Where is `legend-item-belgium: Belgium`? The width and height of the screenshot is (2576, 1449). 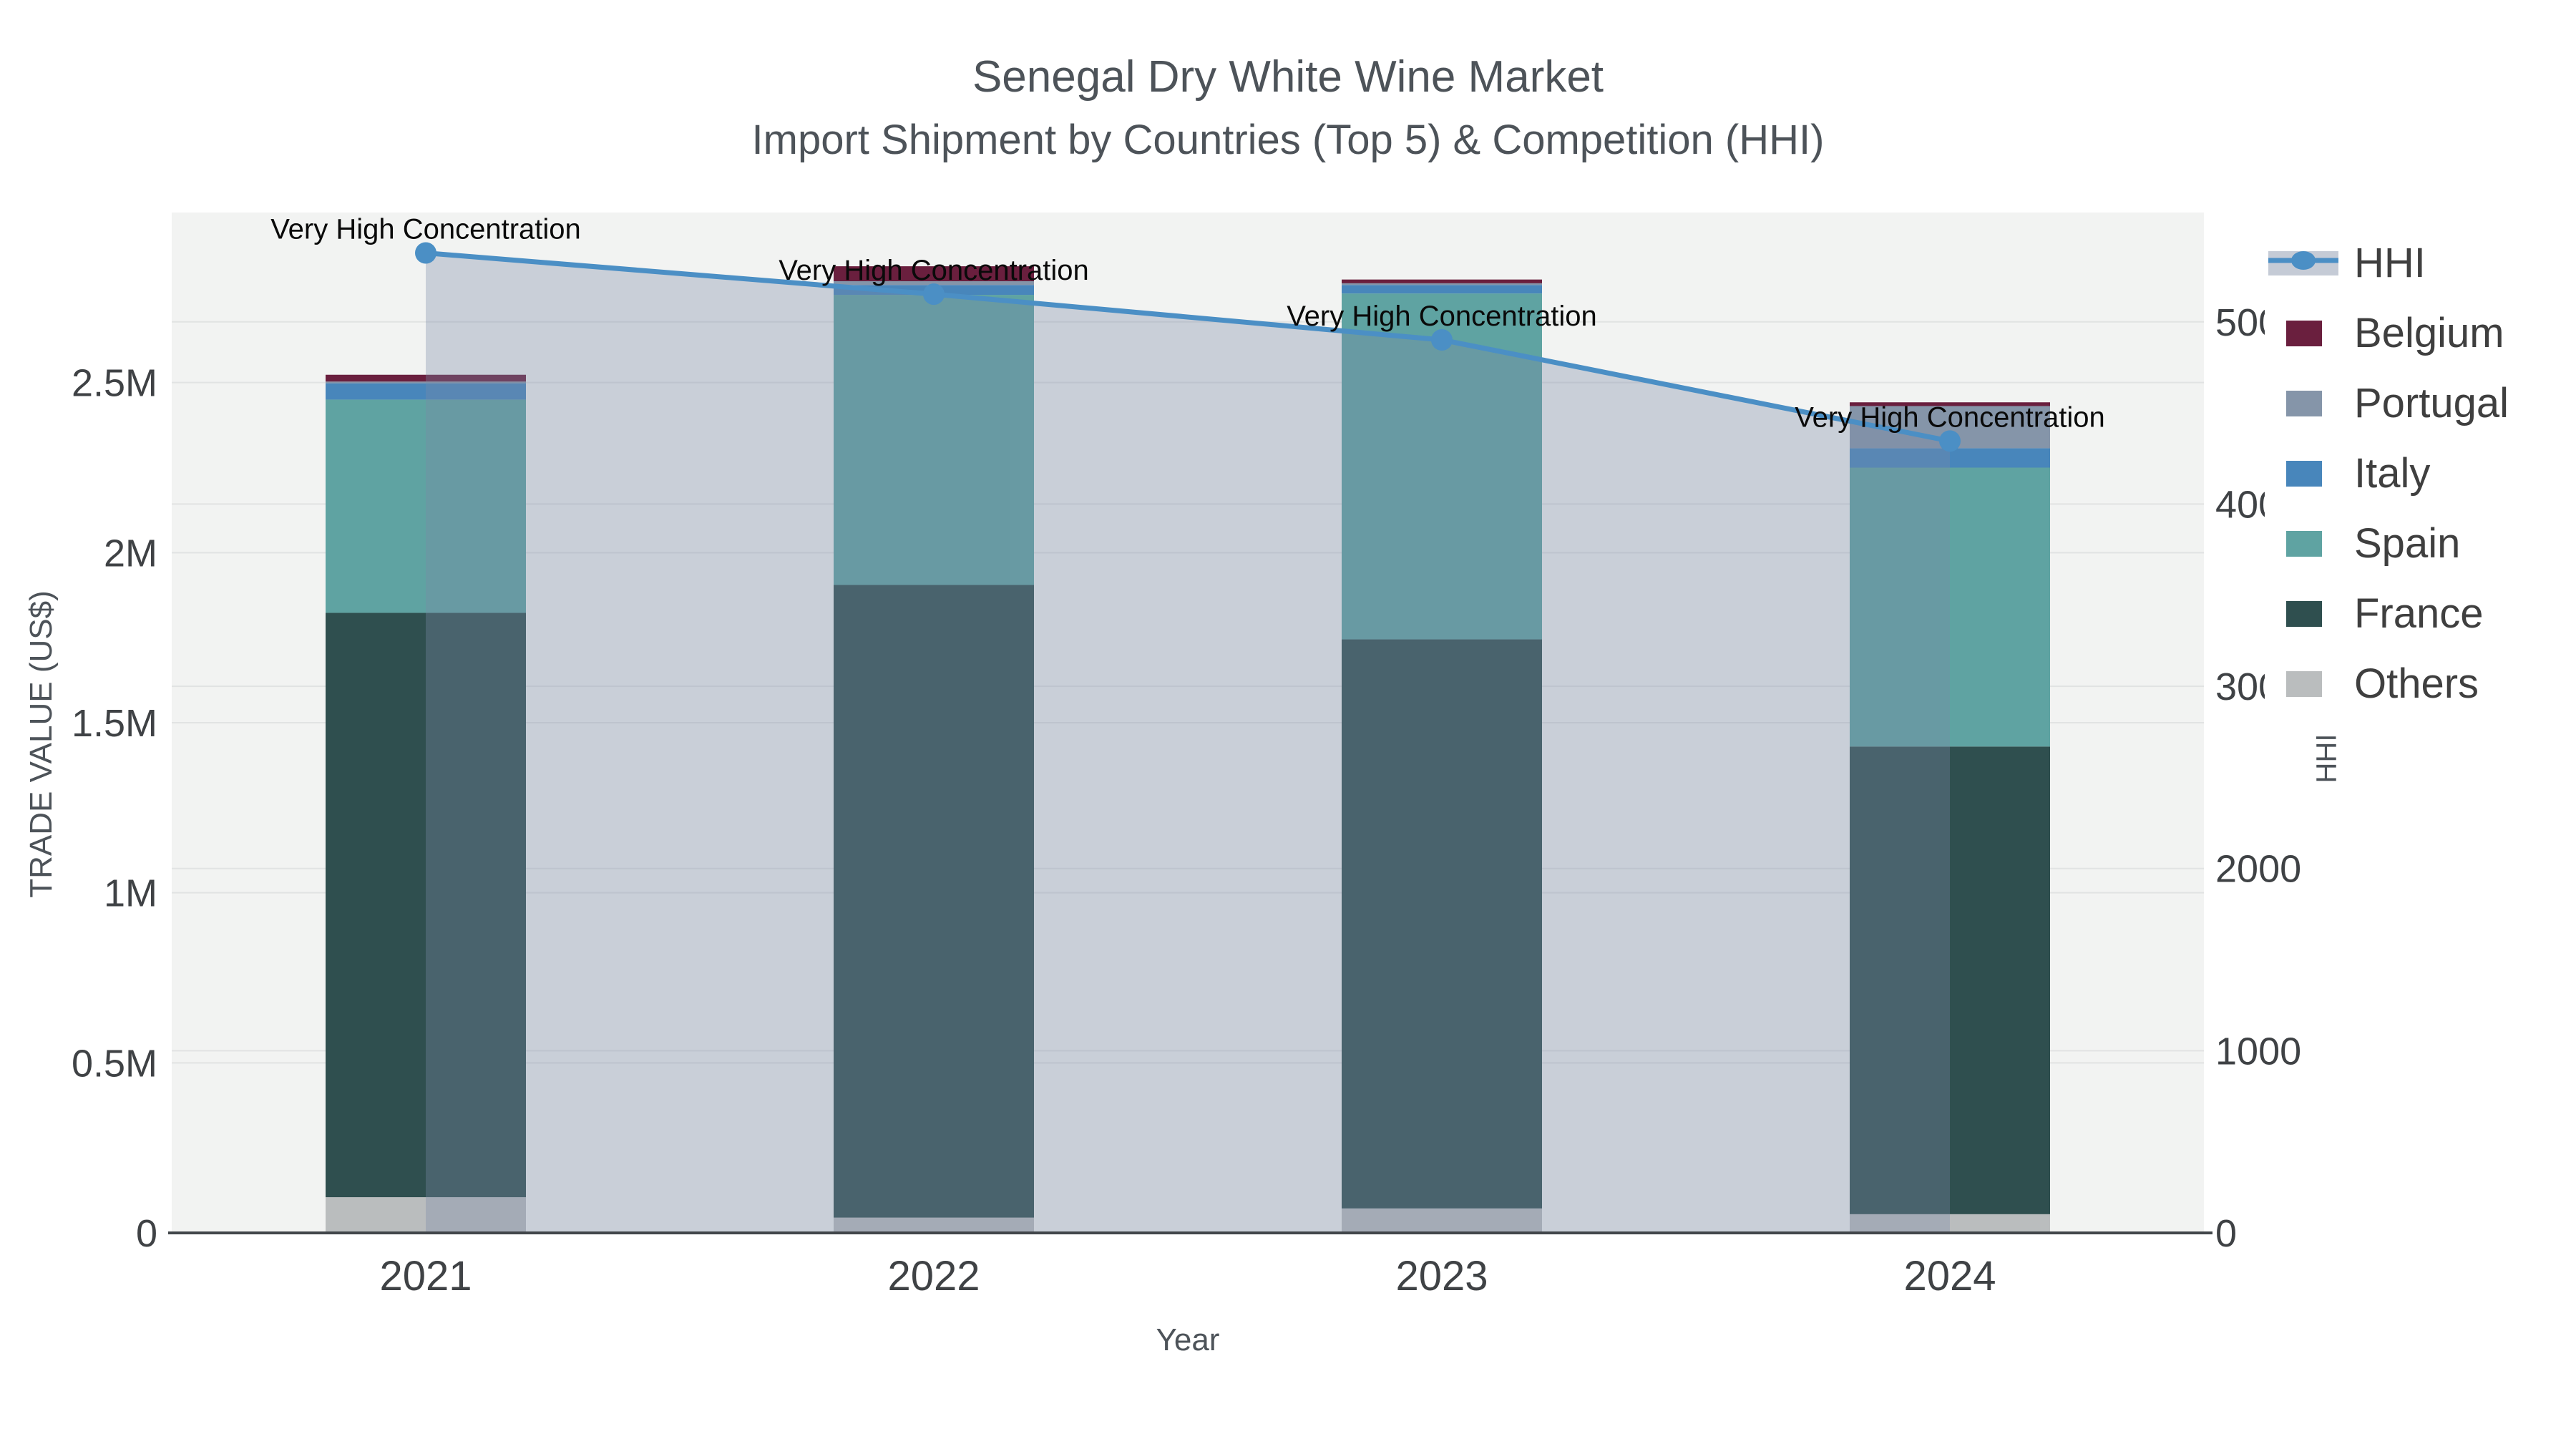 legend-item-belgium: Belgium is located at coordinates (2395, 333).